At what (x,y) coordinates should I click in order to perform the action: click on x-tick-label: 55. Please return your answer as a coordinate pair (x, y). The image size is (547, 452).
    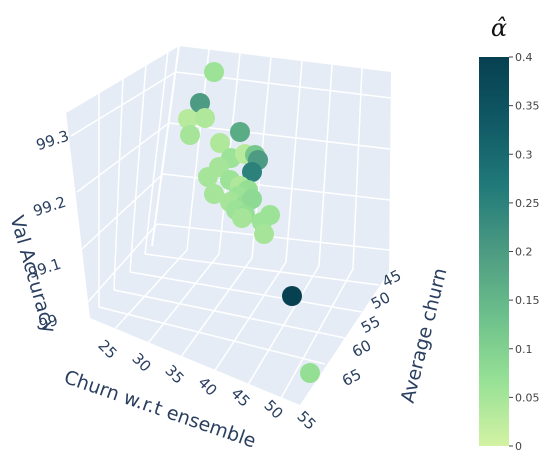
    Looking at the image, I should click on (306, 420).